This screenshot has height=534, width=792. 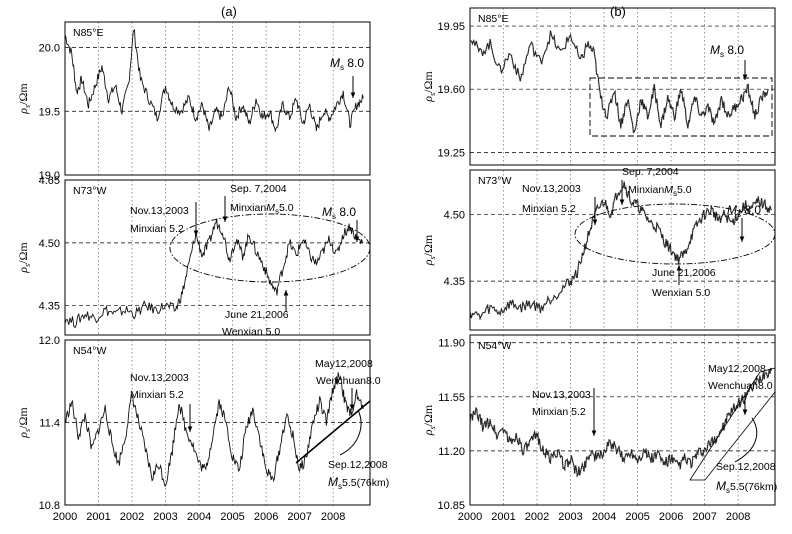 I want to click on y-tick-label: 12.0, so click(x=49, y=341).